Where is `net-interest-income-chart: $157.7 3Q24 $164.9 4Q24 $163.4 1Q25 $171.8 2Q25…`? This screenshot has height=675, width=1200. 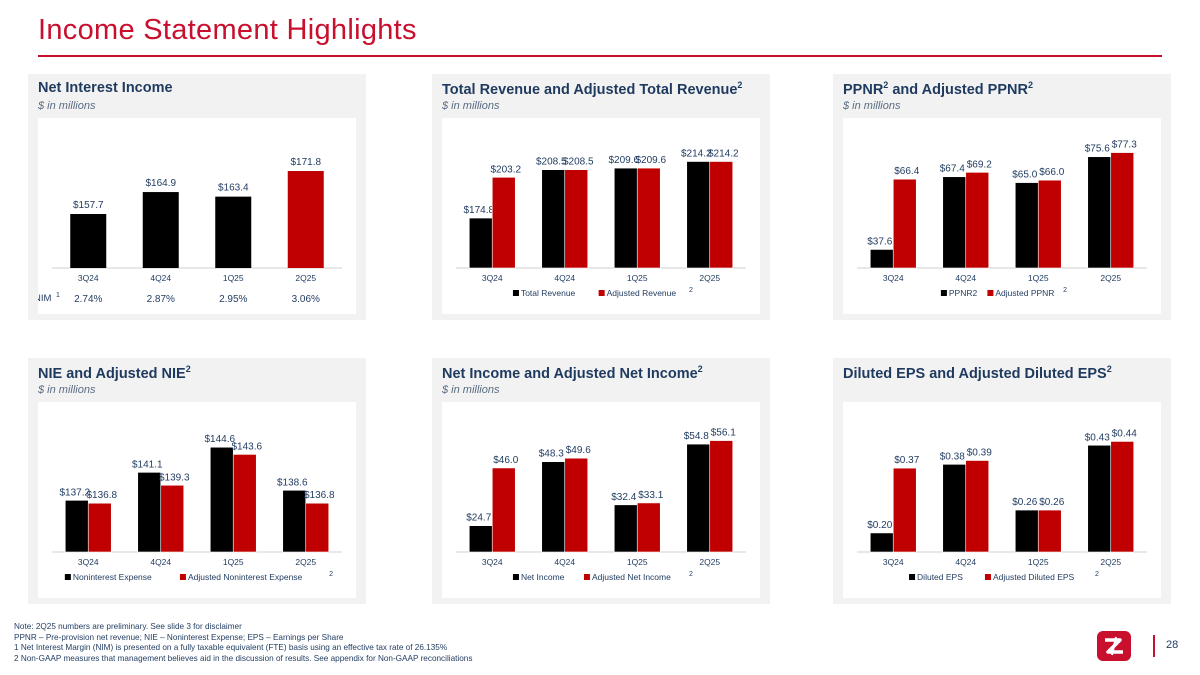 net-interest-income-chart: $157.7 3Q24 $164.9 4Q24 $163.4 1Q25 $171.8 2Q25… is located at coordinates (190, 231).